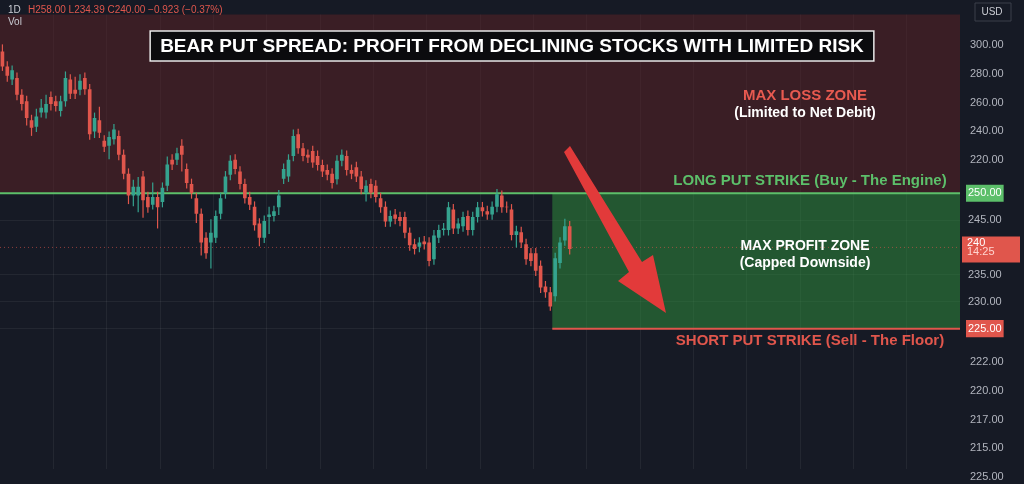 The height and width of the screenshot is (484, 1024). Describe the element at coordinates (512, 46) in the screenshot. I see `text: BEAR PUT SPREAD: PROFIT FROM DECLINING STOCKS WITH LIMITED RISK` at that location.